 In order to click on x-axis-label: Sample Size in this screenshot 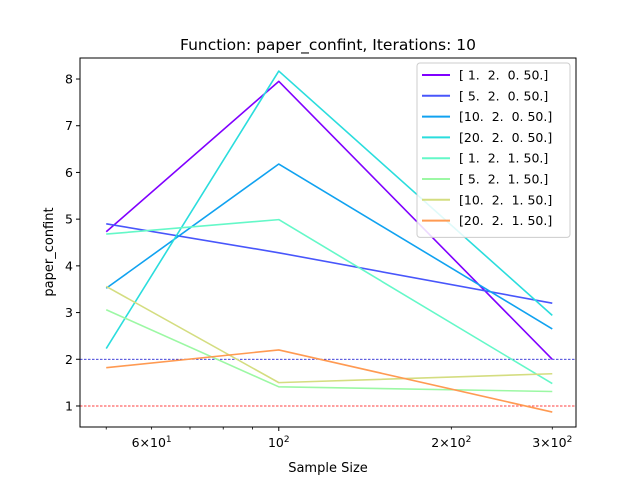, I will do `click(328, 468)`.